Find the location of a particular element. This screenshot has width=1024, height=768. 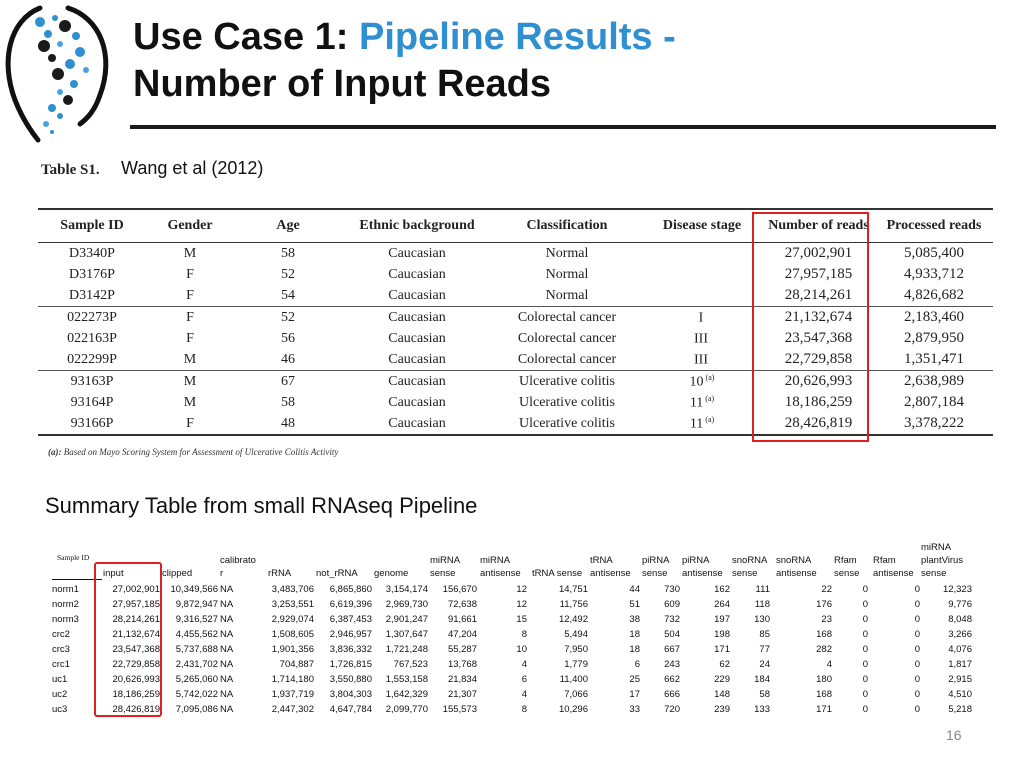

summary-subtitle: Summary Table from small RNAseq Pipeline is located at coordinates (261, 505).